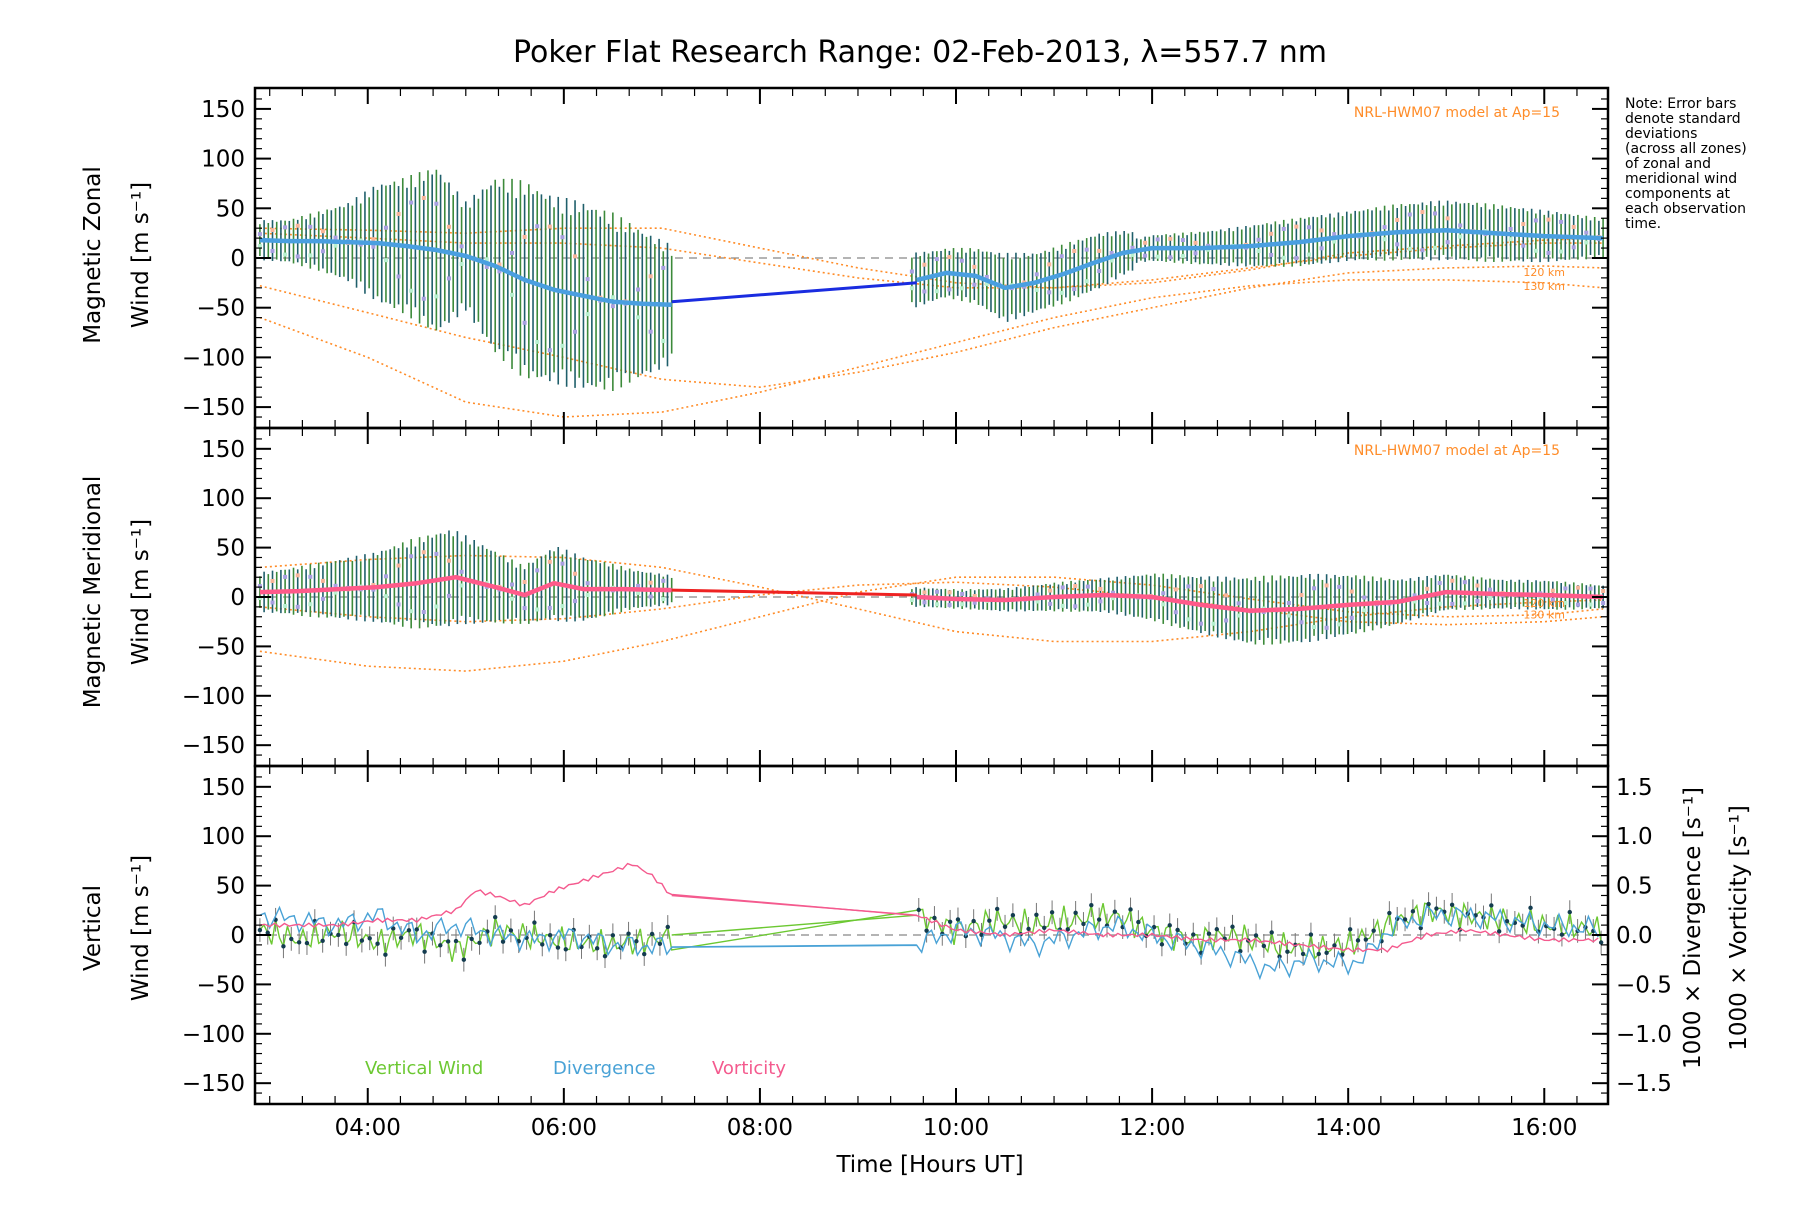  What do you see at coordinates (1643, 224) in the screenshot?
I see `note-line: time.` at bounding box center [1643, 224].